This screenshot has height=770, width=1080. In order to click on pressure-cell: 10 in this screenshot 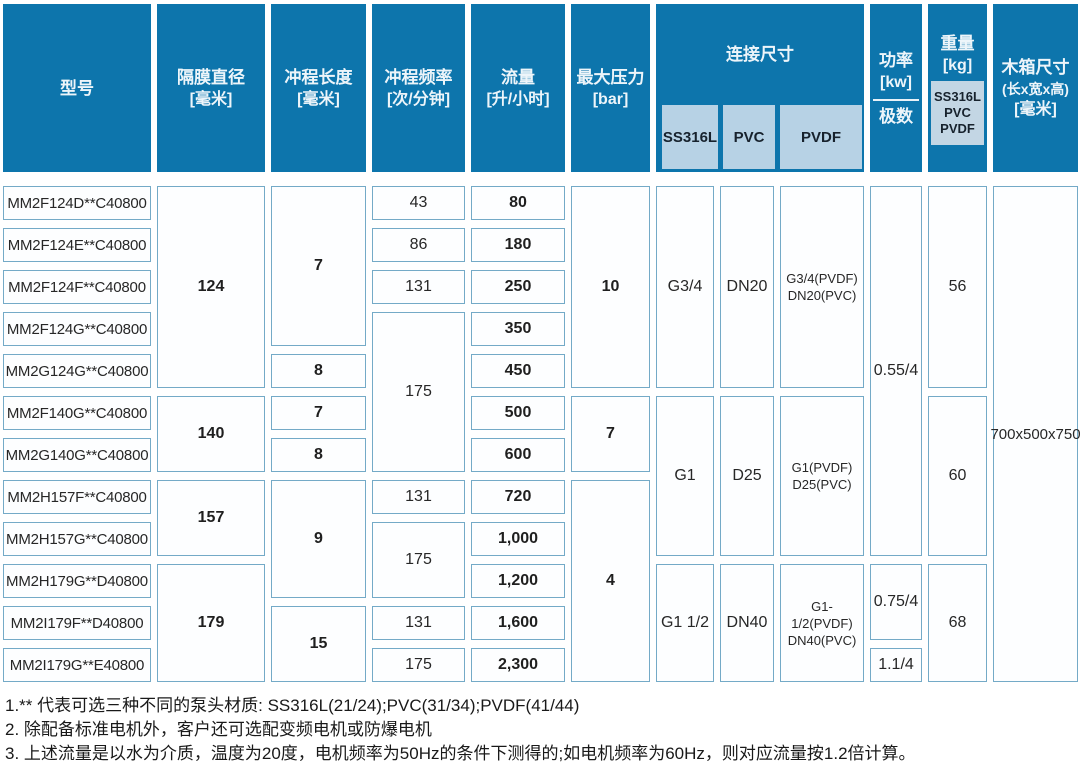, I will do `click(610, 287)`.